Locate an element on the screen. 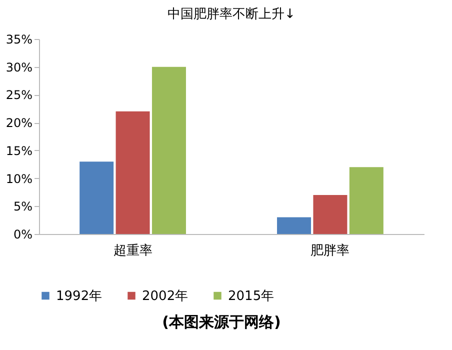  chart-title: 中国肥胖率不断上升↓ is located at coordinates (232, 14).